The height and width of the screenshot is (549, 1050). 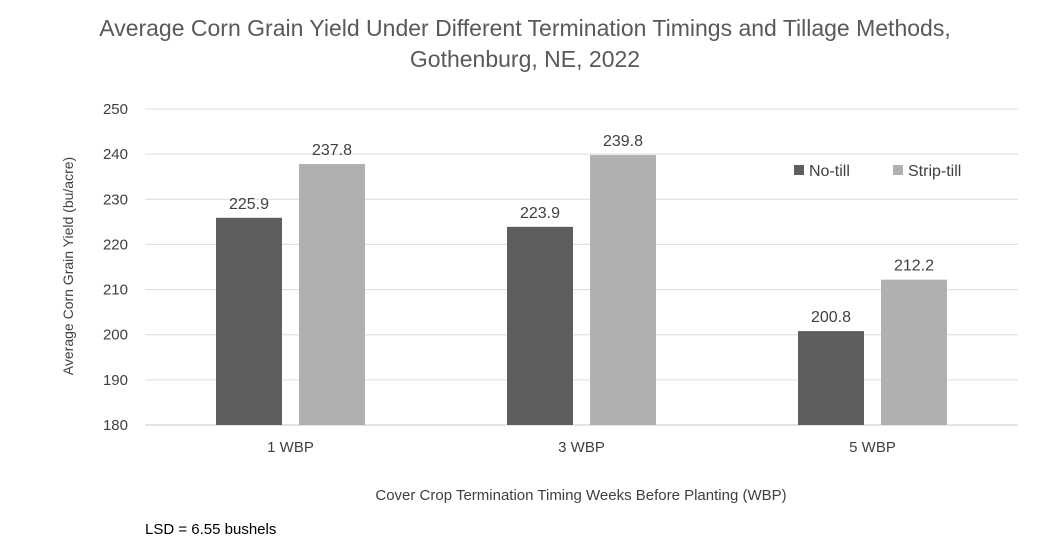 What do you see at coordinates (332, 150) in the screenshot?
I see `data-label: 237.8` at bounding box center [332, 150].